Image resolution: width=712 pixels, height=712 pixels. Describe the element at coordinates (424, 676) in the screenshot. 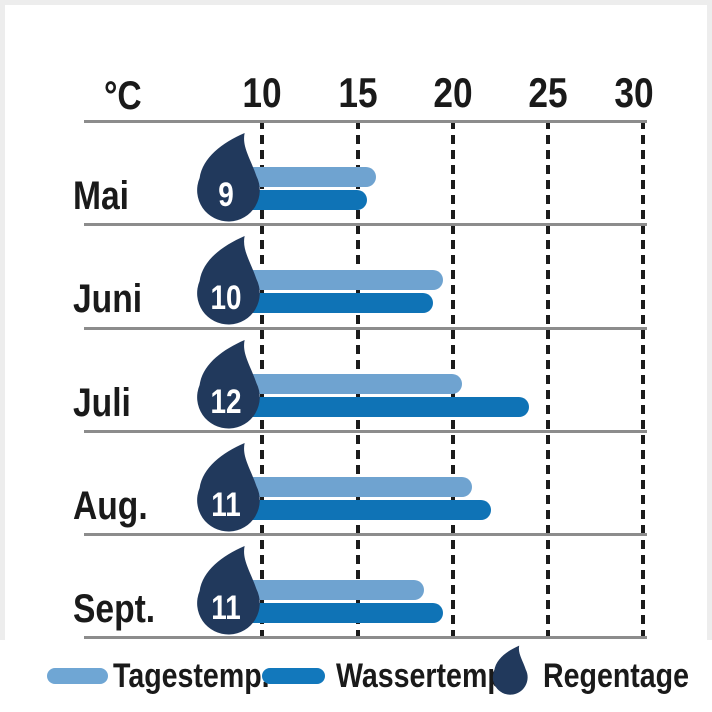

I see `water-temp-legend-label: Wassertemp.` at that location.